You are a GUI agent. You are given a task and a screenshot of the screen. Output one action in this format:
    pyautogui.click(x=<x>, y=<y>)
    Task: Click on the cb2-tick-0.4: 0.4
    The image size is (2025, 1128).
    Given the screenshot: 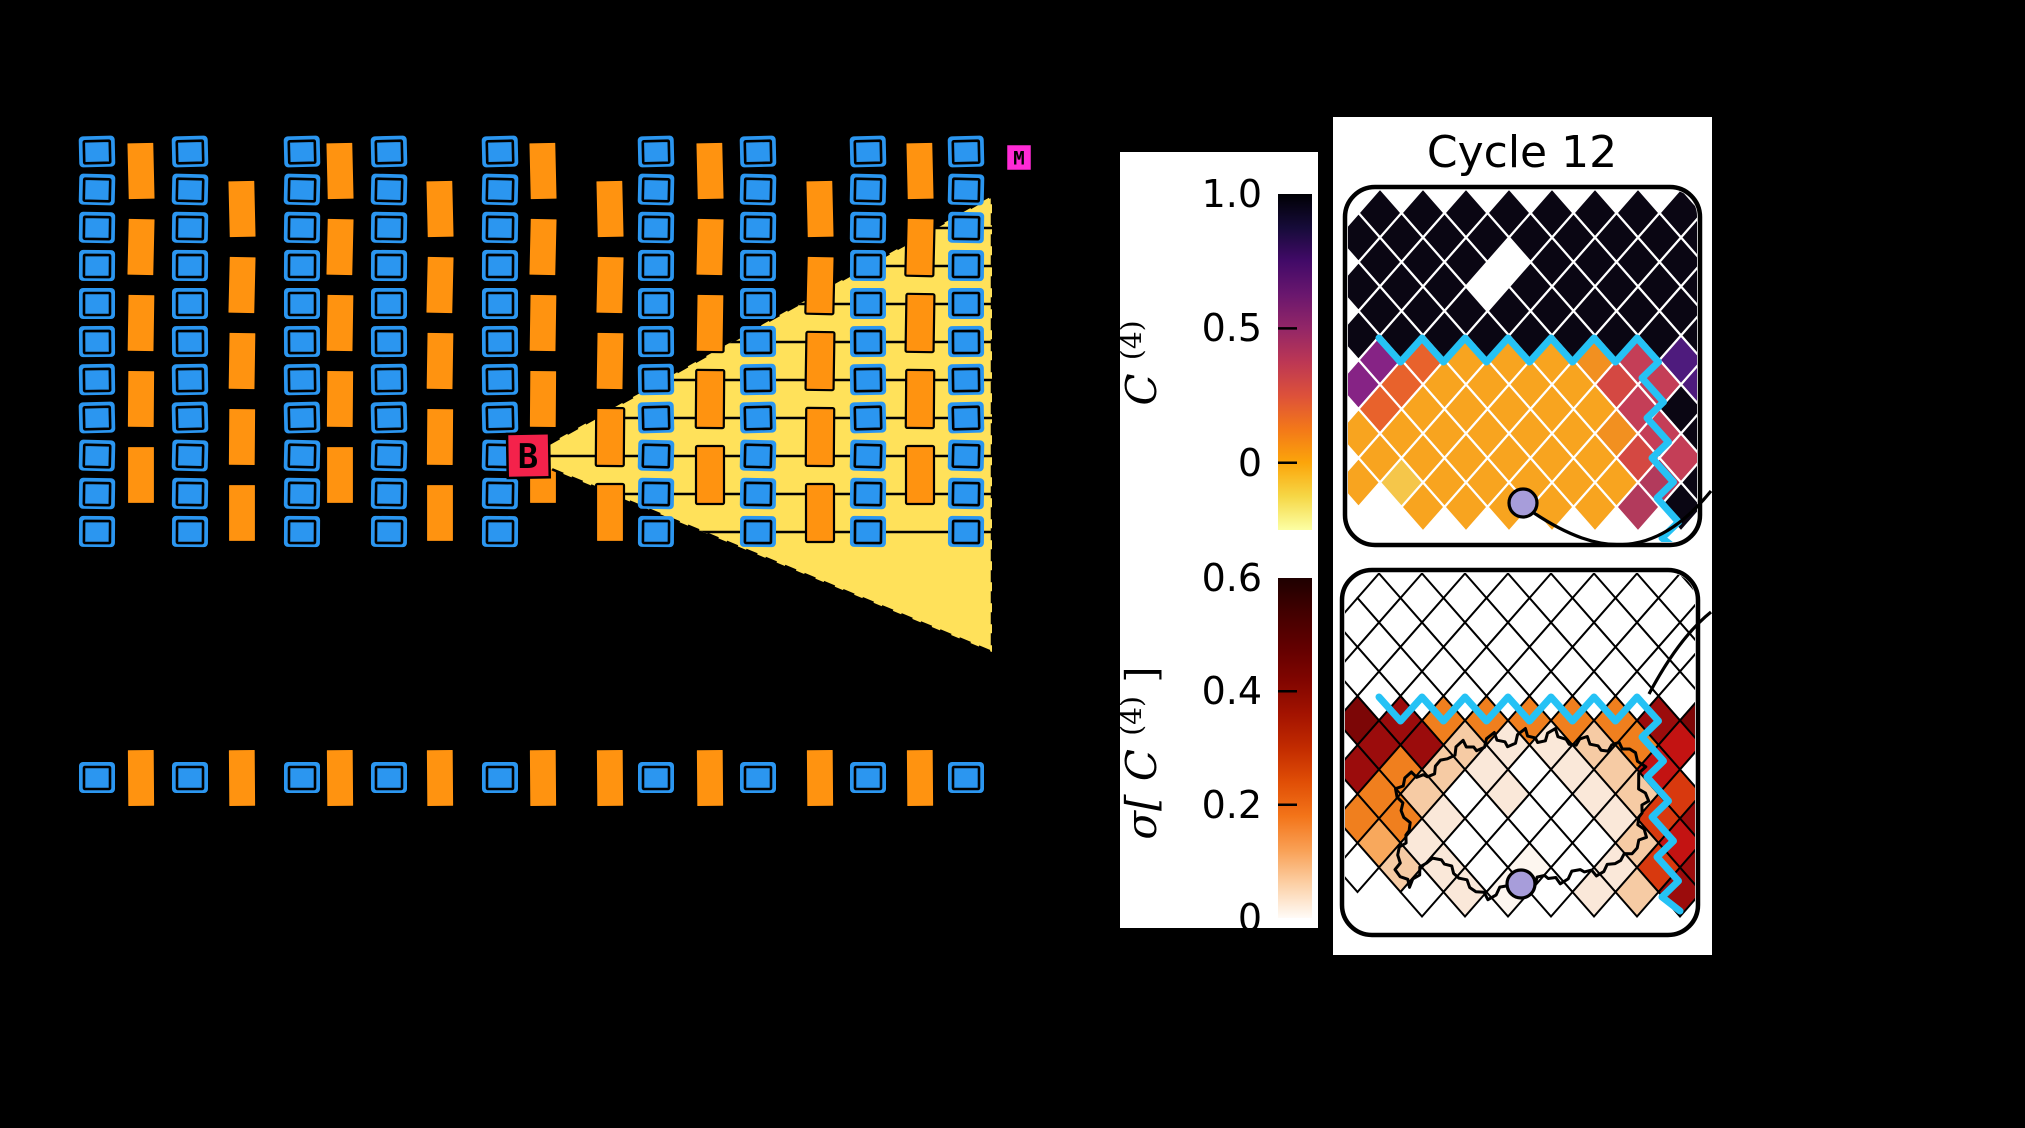 What is the action you would take?
    pyautogui.click(x=1232, y=691)
    